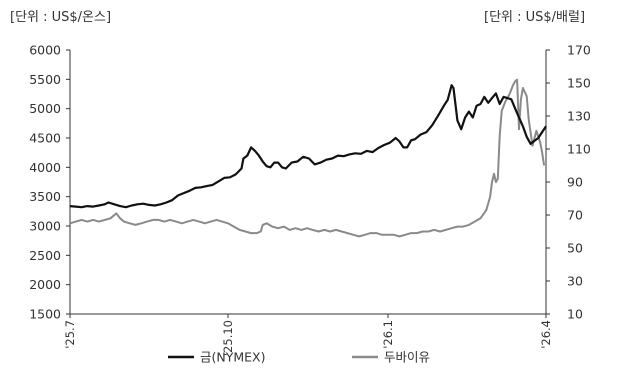 The width and height of the screenshot is (618, 370). I want to click on left-y-tick-label: 1500, so click(45, 314).